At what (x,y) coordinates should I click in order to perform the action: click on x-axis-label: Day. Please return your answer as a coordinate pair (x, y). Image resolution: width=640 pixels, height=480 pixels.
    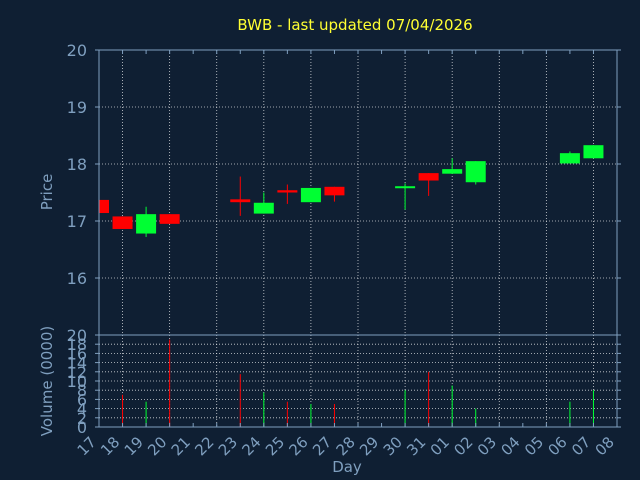
    Looking at the image, I should click on (347, 467).